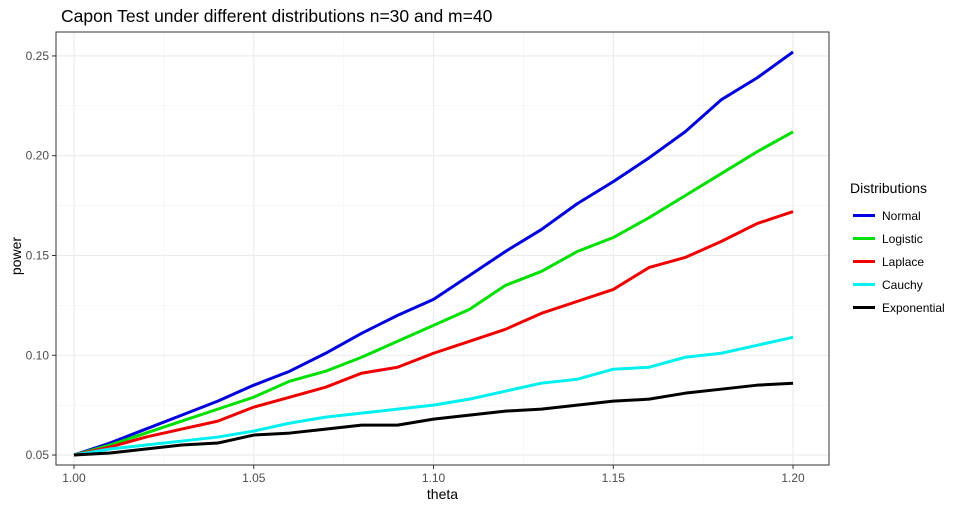 This screenshot has width=960, height=510. I want to click on x-tick-label: 1.20, so click(793, 478).